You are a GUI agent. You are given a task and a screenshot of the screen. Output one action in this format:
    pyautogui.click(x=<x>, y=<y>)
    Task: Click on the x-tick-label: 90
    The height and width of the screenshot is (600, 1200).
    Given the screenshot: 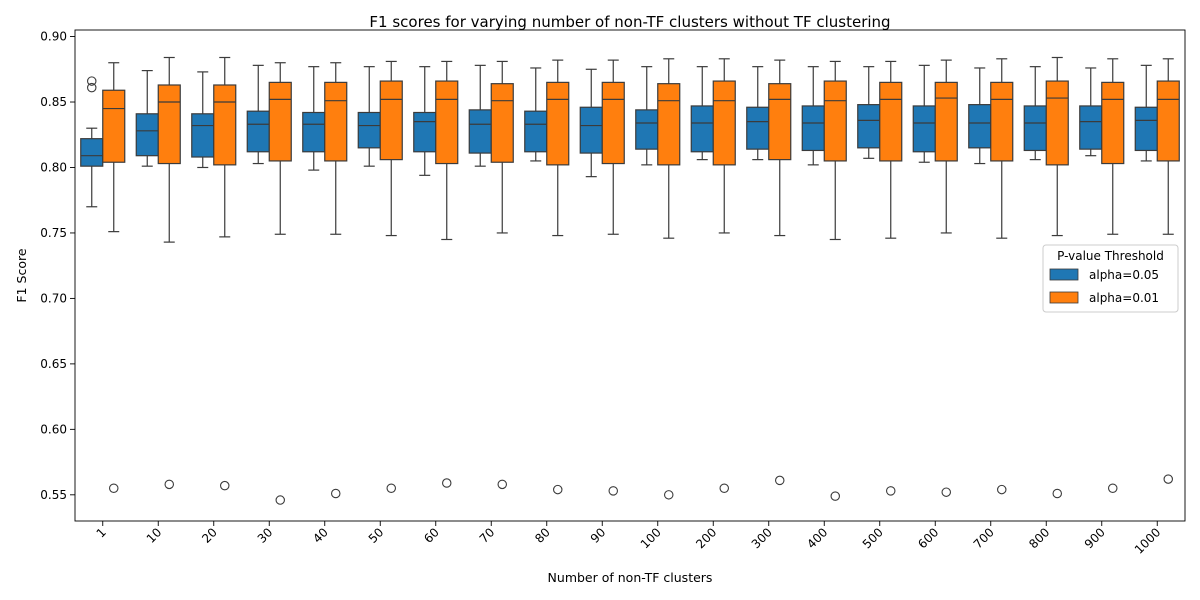 What is the action you would take?
    pyautogui.click(x=598, y=535)
    